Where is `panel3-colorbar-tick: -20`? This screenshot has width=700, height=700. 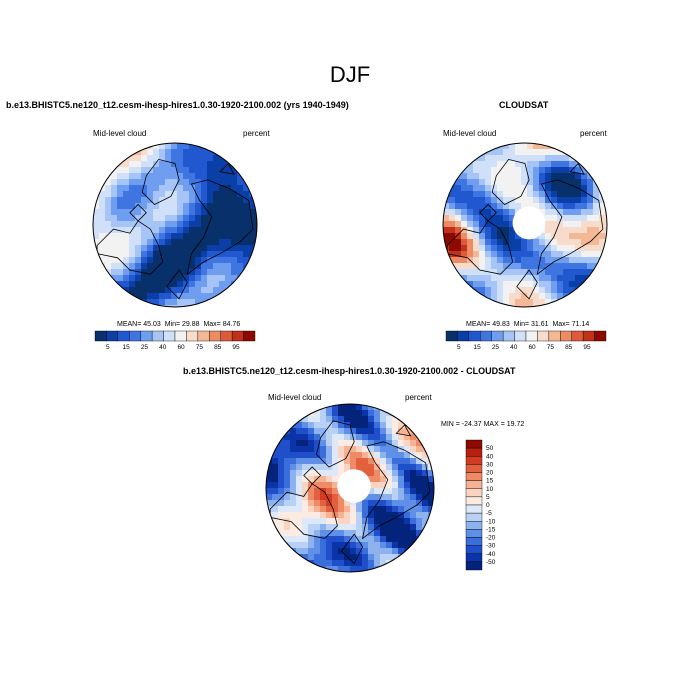
panel3-colorbar-tick: -20 is located at coordinates (491, 538).